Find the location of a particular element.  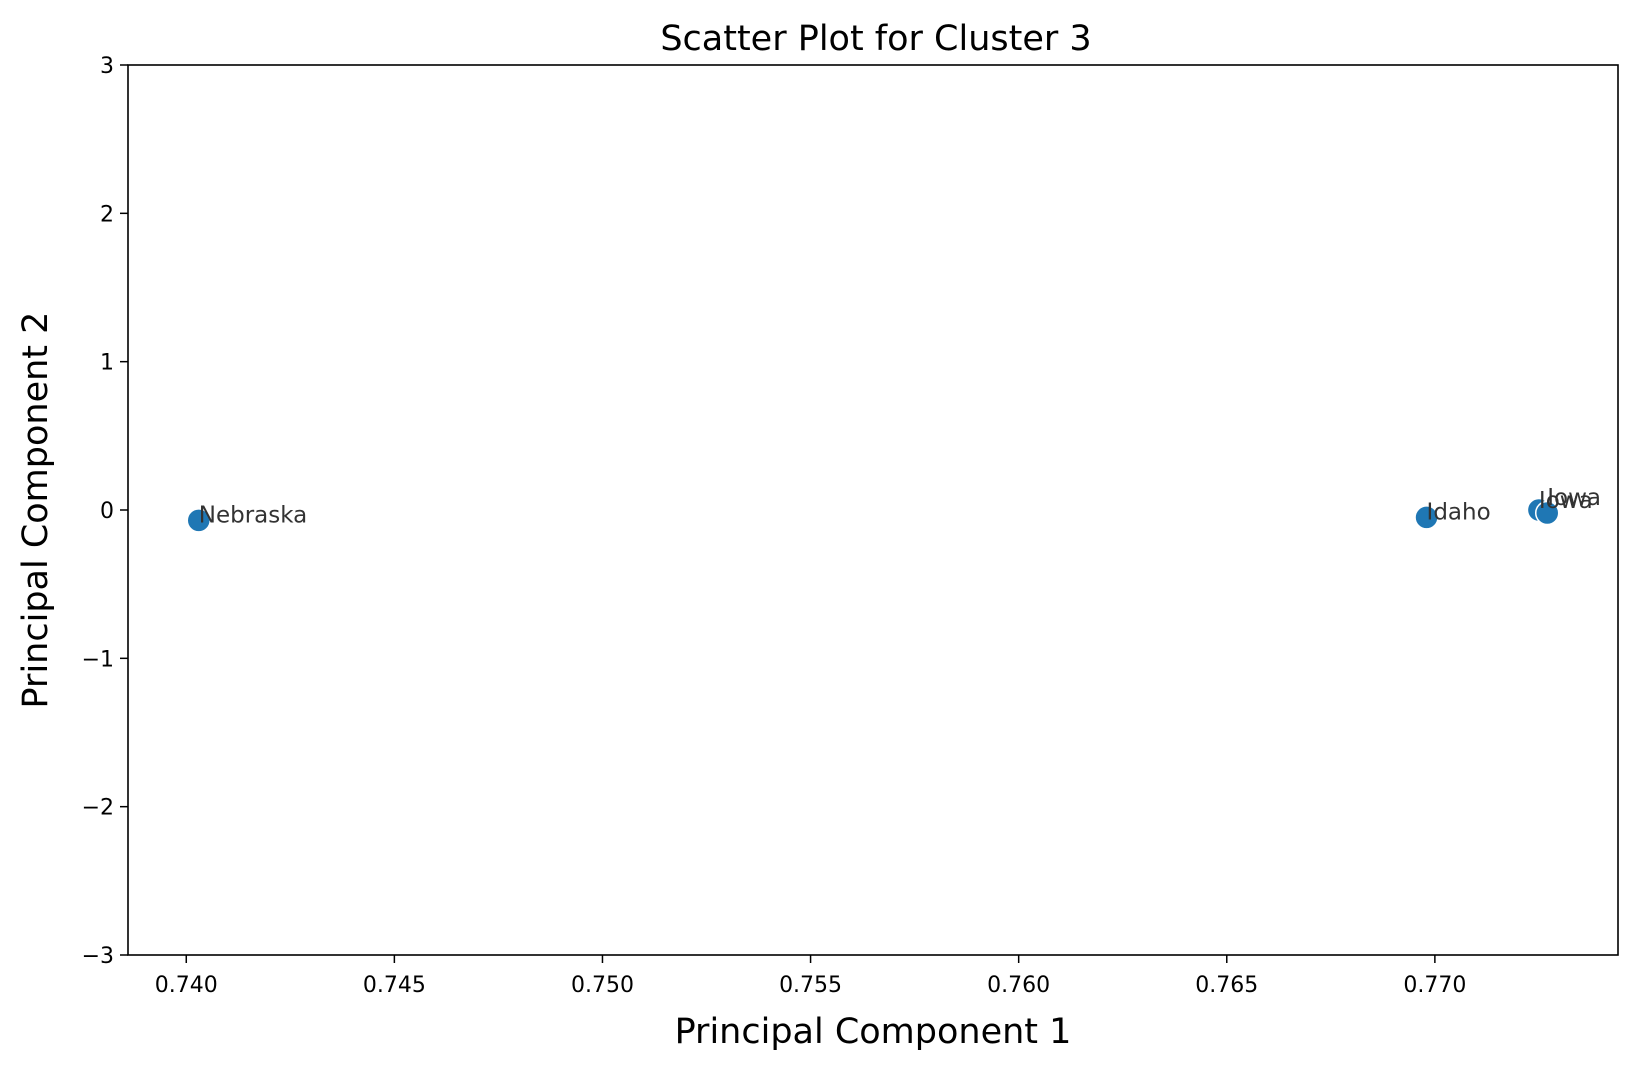

x-tick-label: 0.760 is located at coordinates (1018, 985).